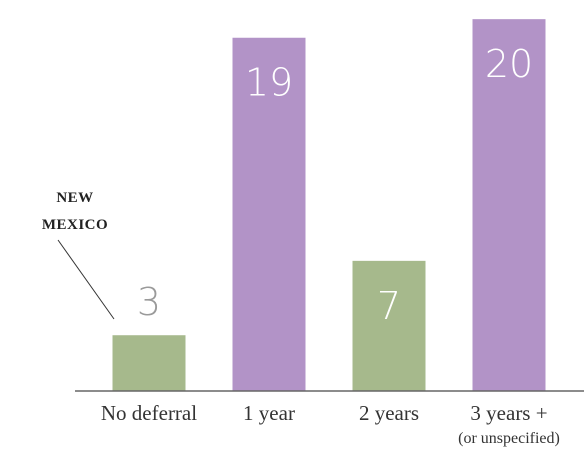  I want to click on bar-1-year, so click(269, 214).